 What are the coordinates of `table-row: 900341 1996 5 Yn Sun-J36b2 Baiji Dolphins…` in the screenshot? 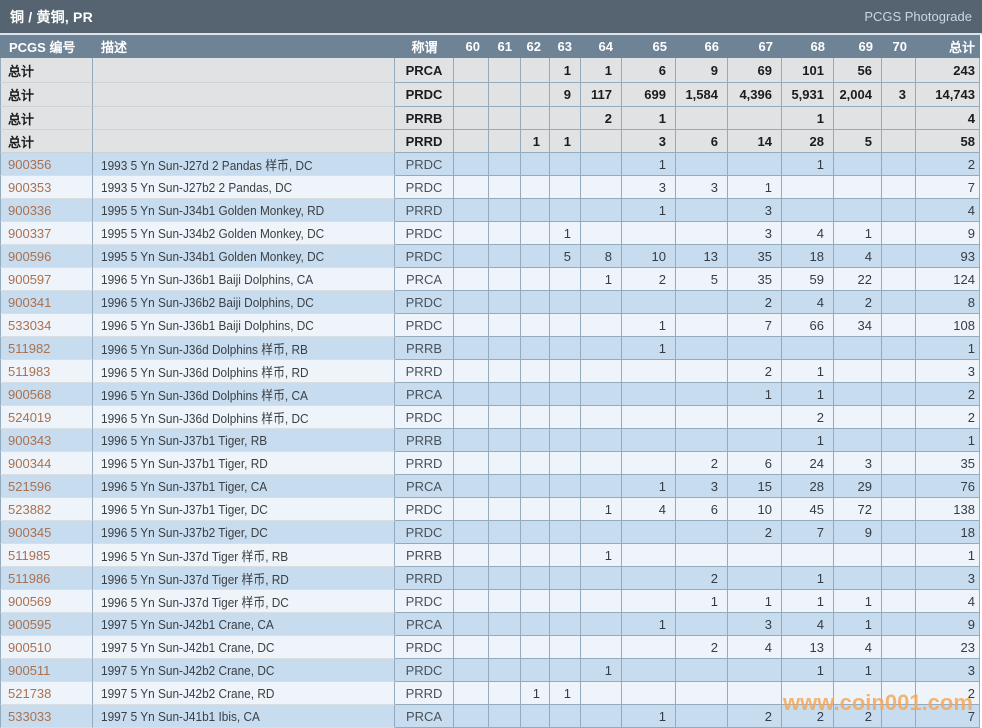 It's located at (490, 302).